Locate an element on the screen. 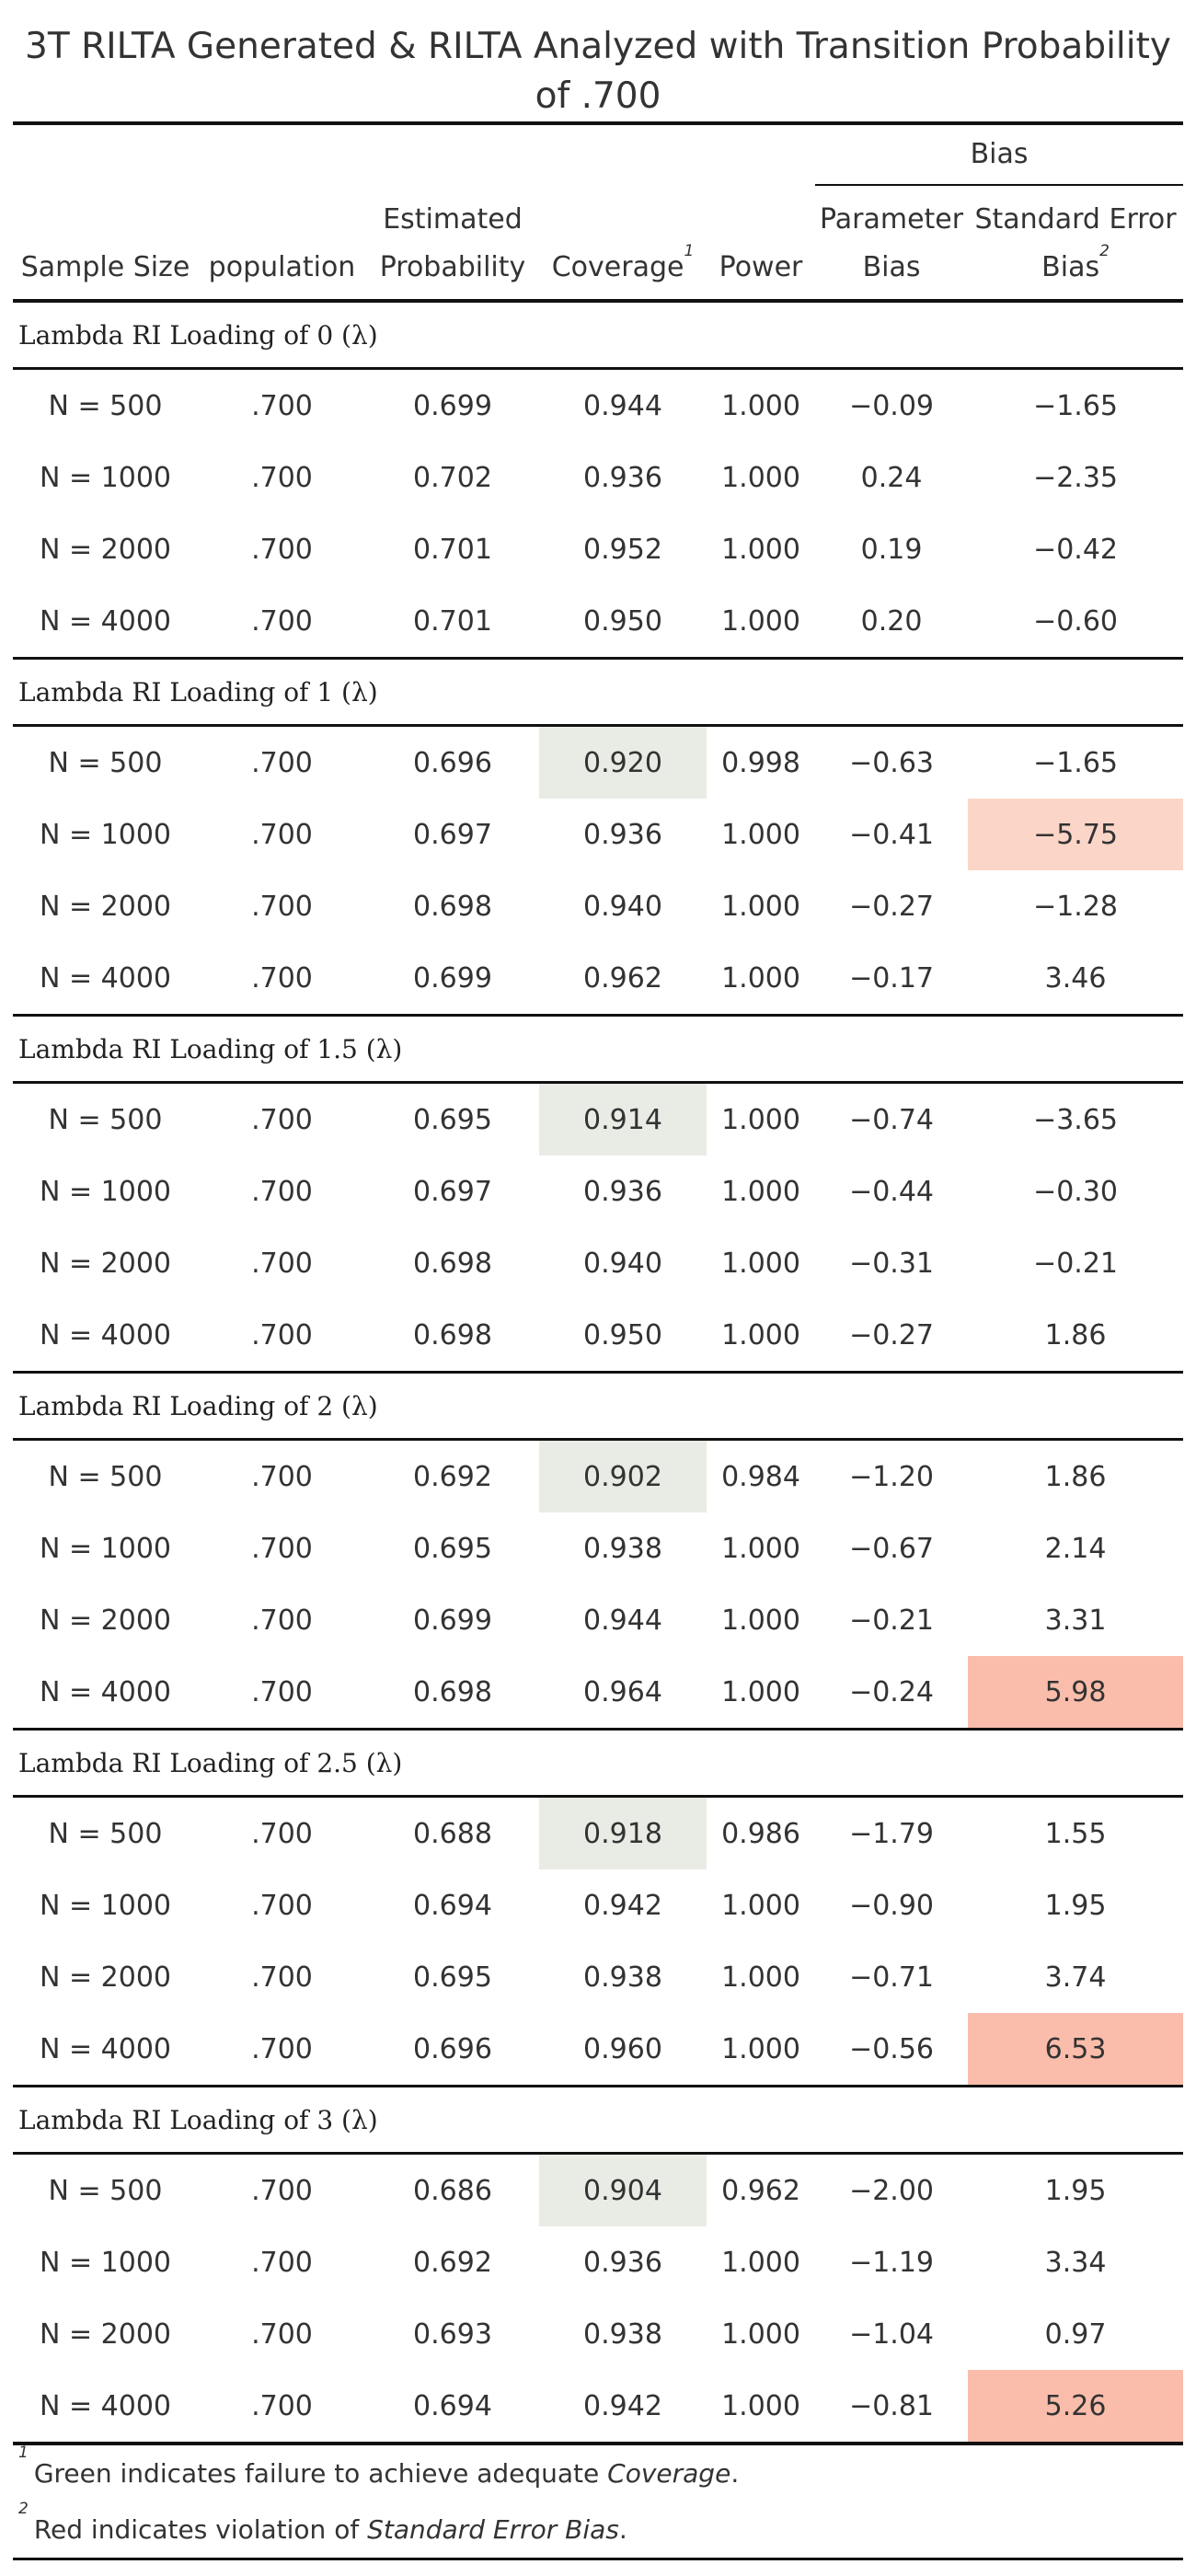 This screenshot has width=1196, height=2576. col-header-seb-line2: Bias2 is located at coordinates (1075, 268).